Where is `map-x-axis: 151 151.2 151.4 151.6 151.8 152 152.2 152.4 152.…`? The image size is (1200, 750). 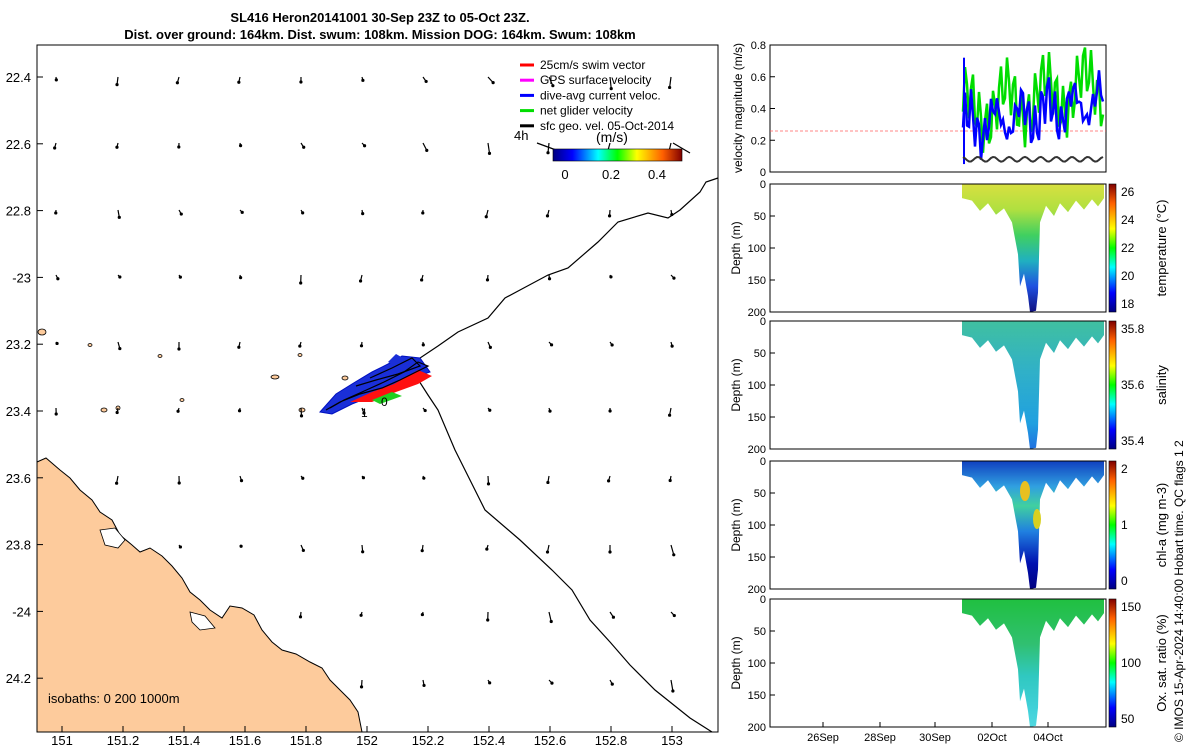
map-x-axis: 151 151.2 151.4 151.6 151.8 152 152.2 152.4 152.… is located at coordinates (367, 737).